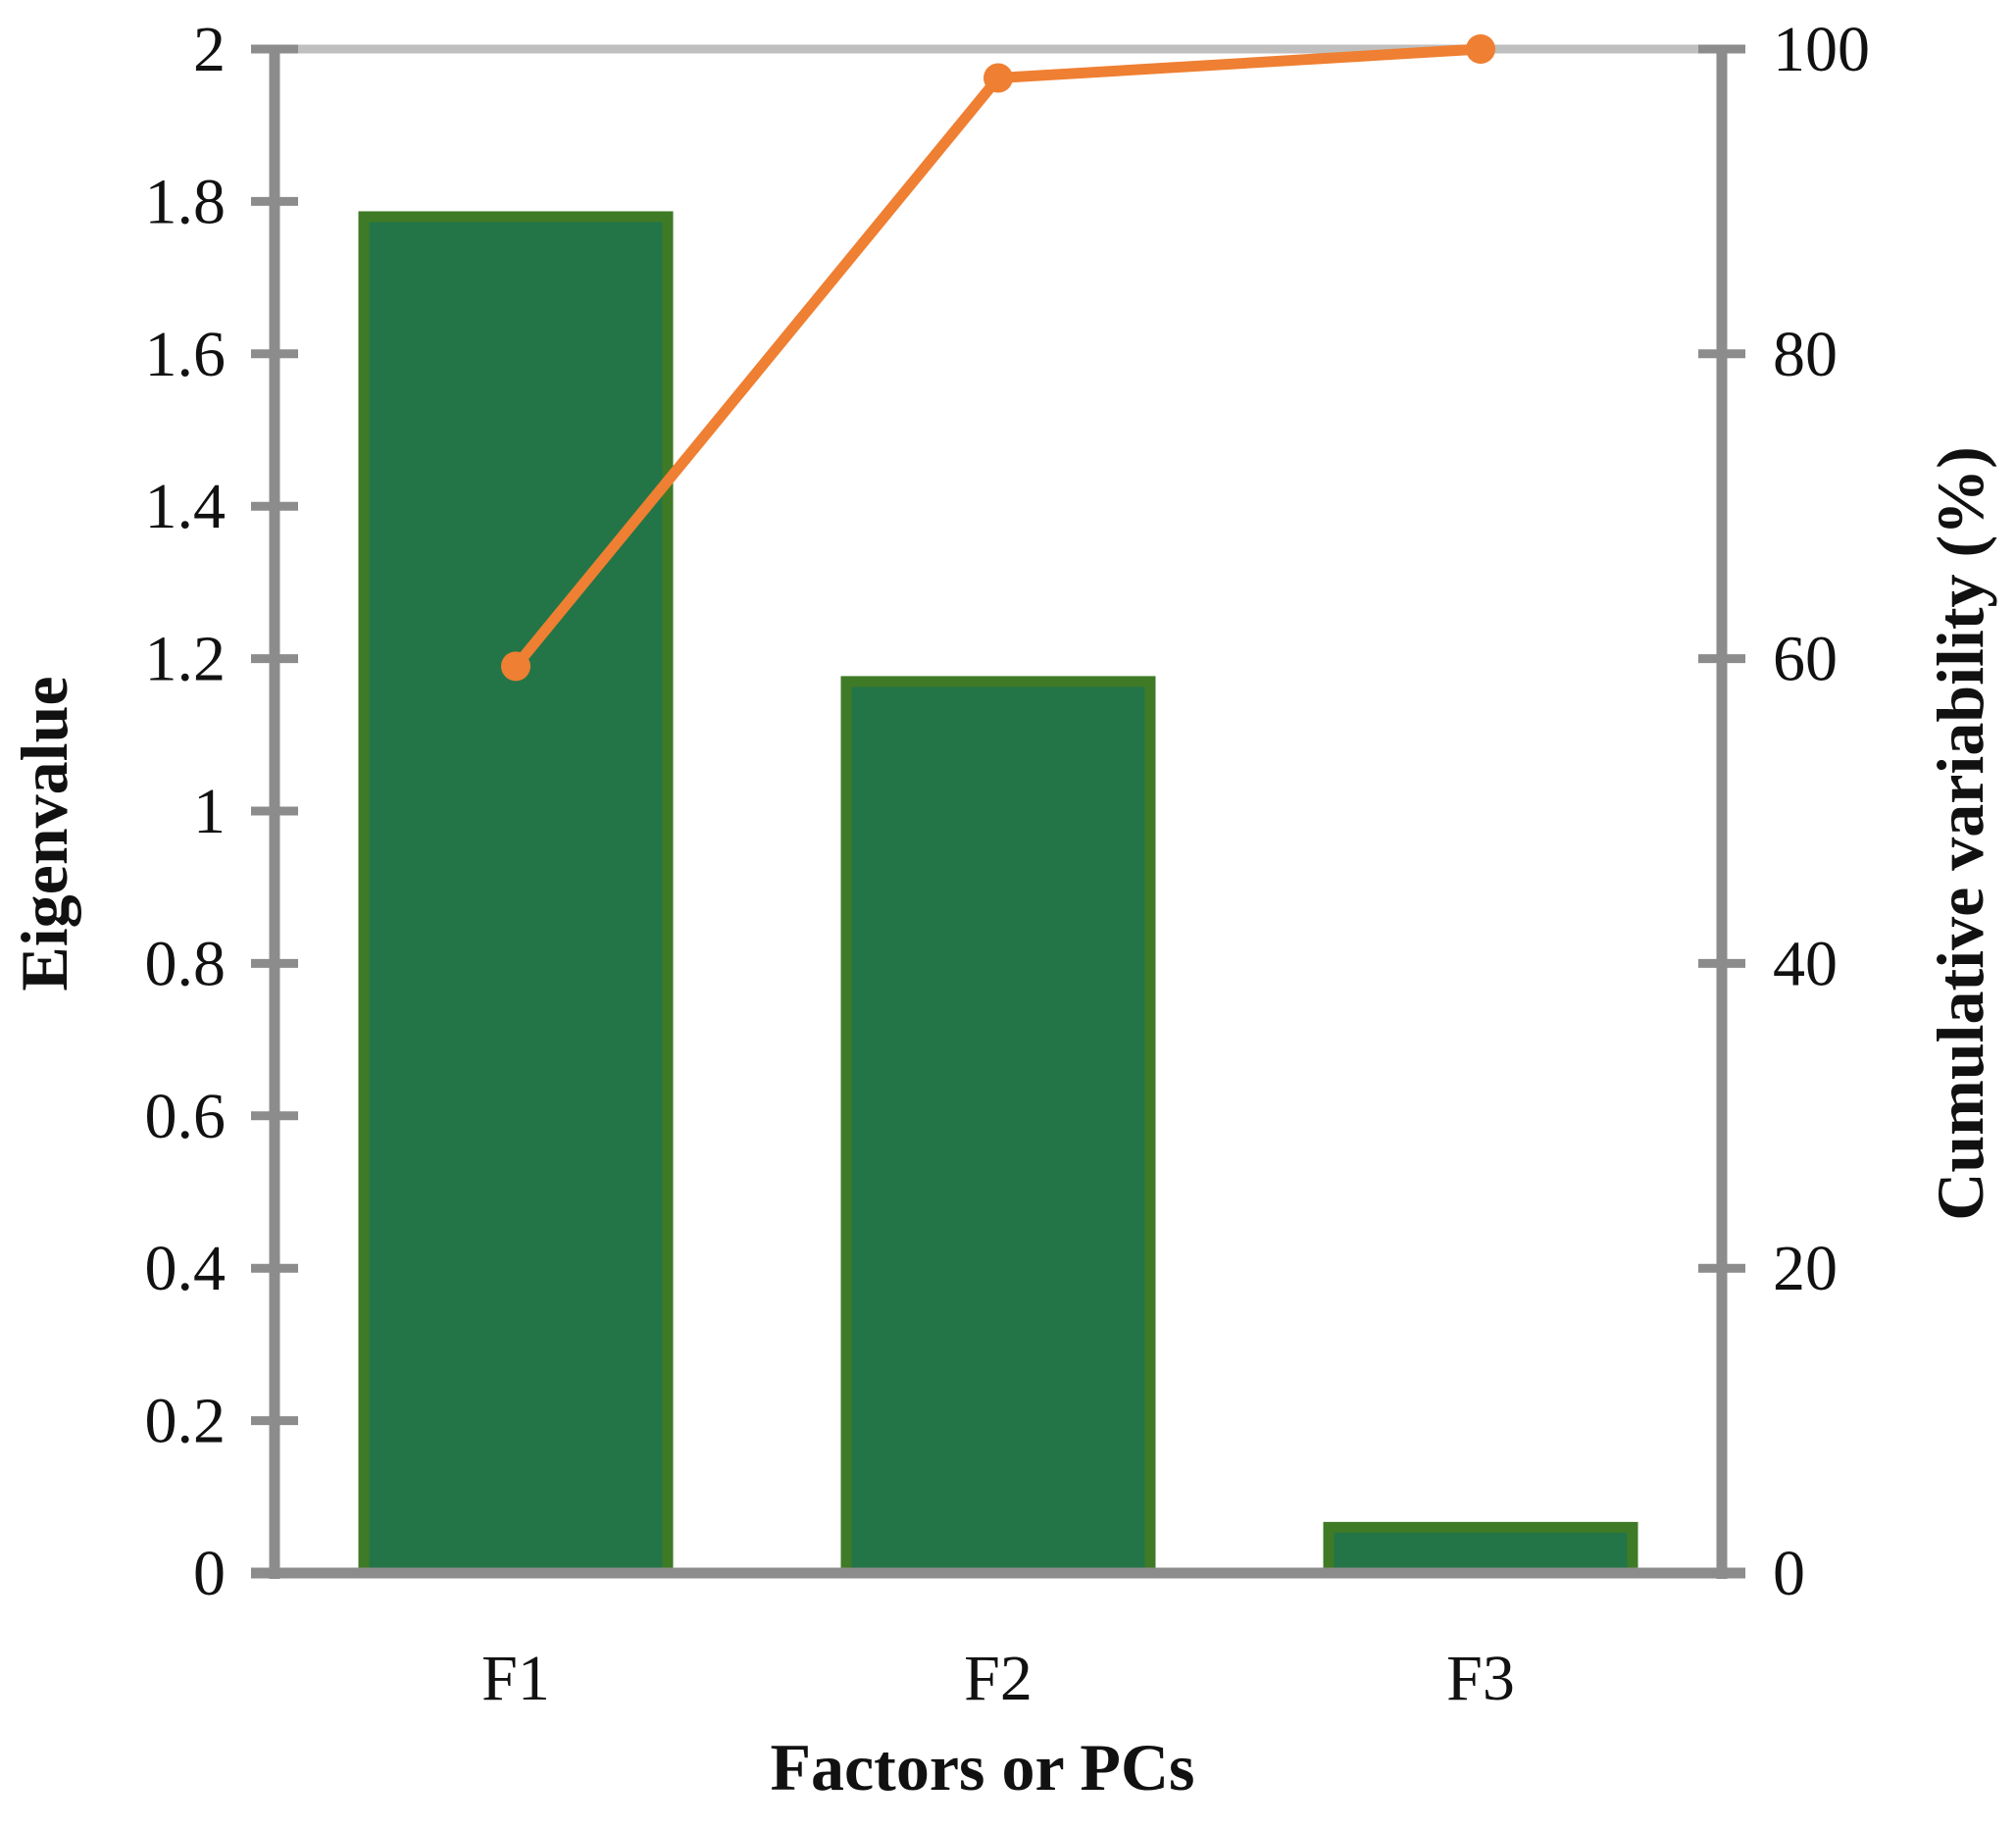  Describe the element at coordinates (515, 1678) in the screenshot. I see `x-tick-label-f1: F1` at that location.